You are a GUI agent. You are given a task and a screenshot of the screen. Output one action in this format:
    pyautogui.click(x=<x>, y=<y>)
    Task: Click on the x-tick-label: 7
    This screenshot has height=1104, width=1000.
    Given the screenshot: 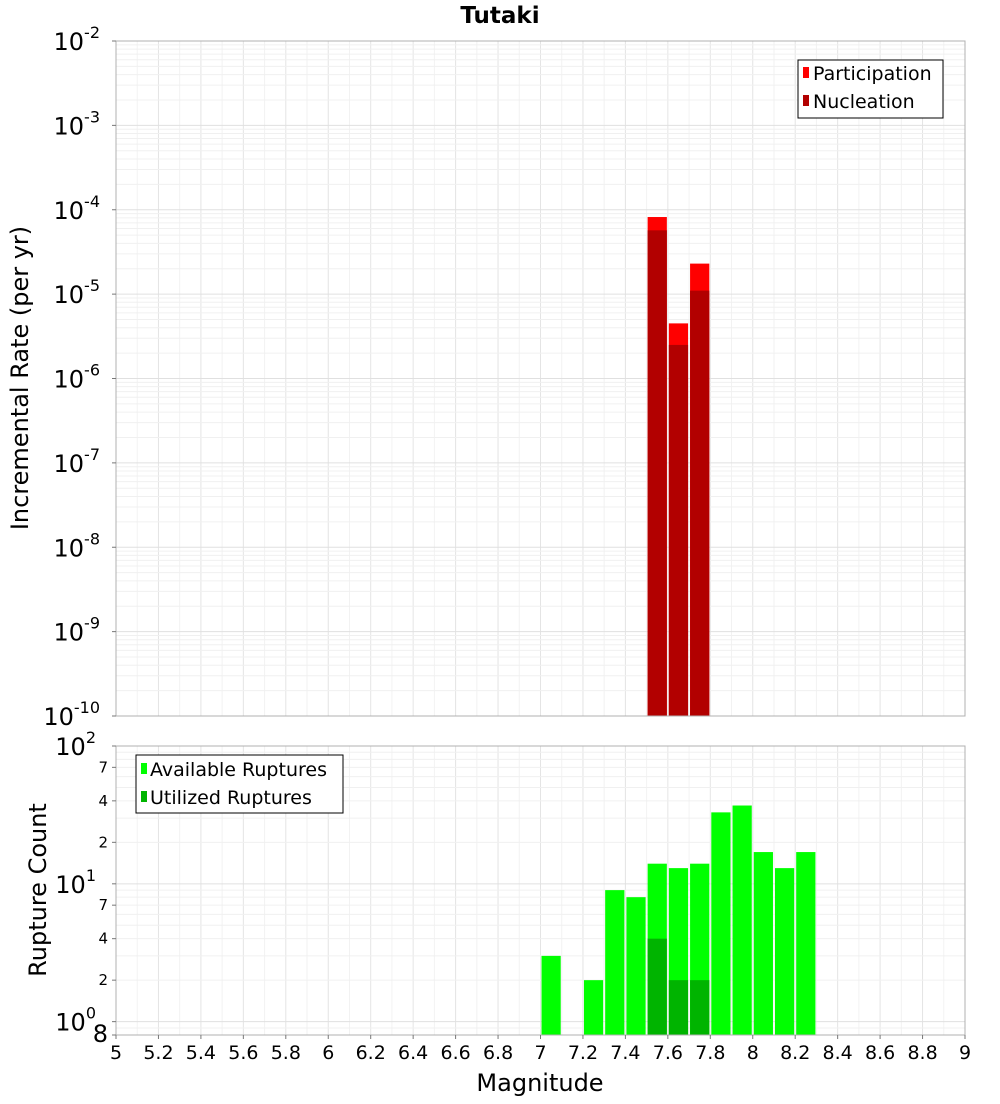 What is the action you would take?
    pyautogui.click(x=540, y=1053)
    